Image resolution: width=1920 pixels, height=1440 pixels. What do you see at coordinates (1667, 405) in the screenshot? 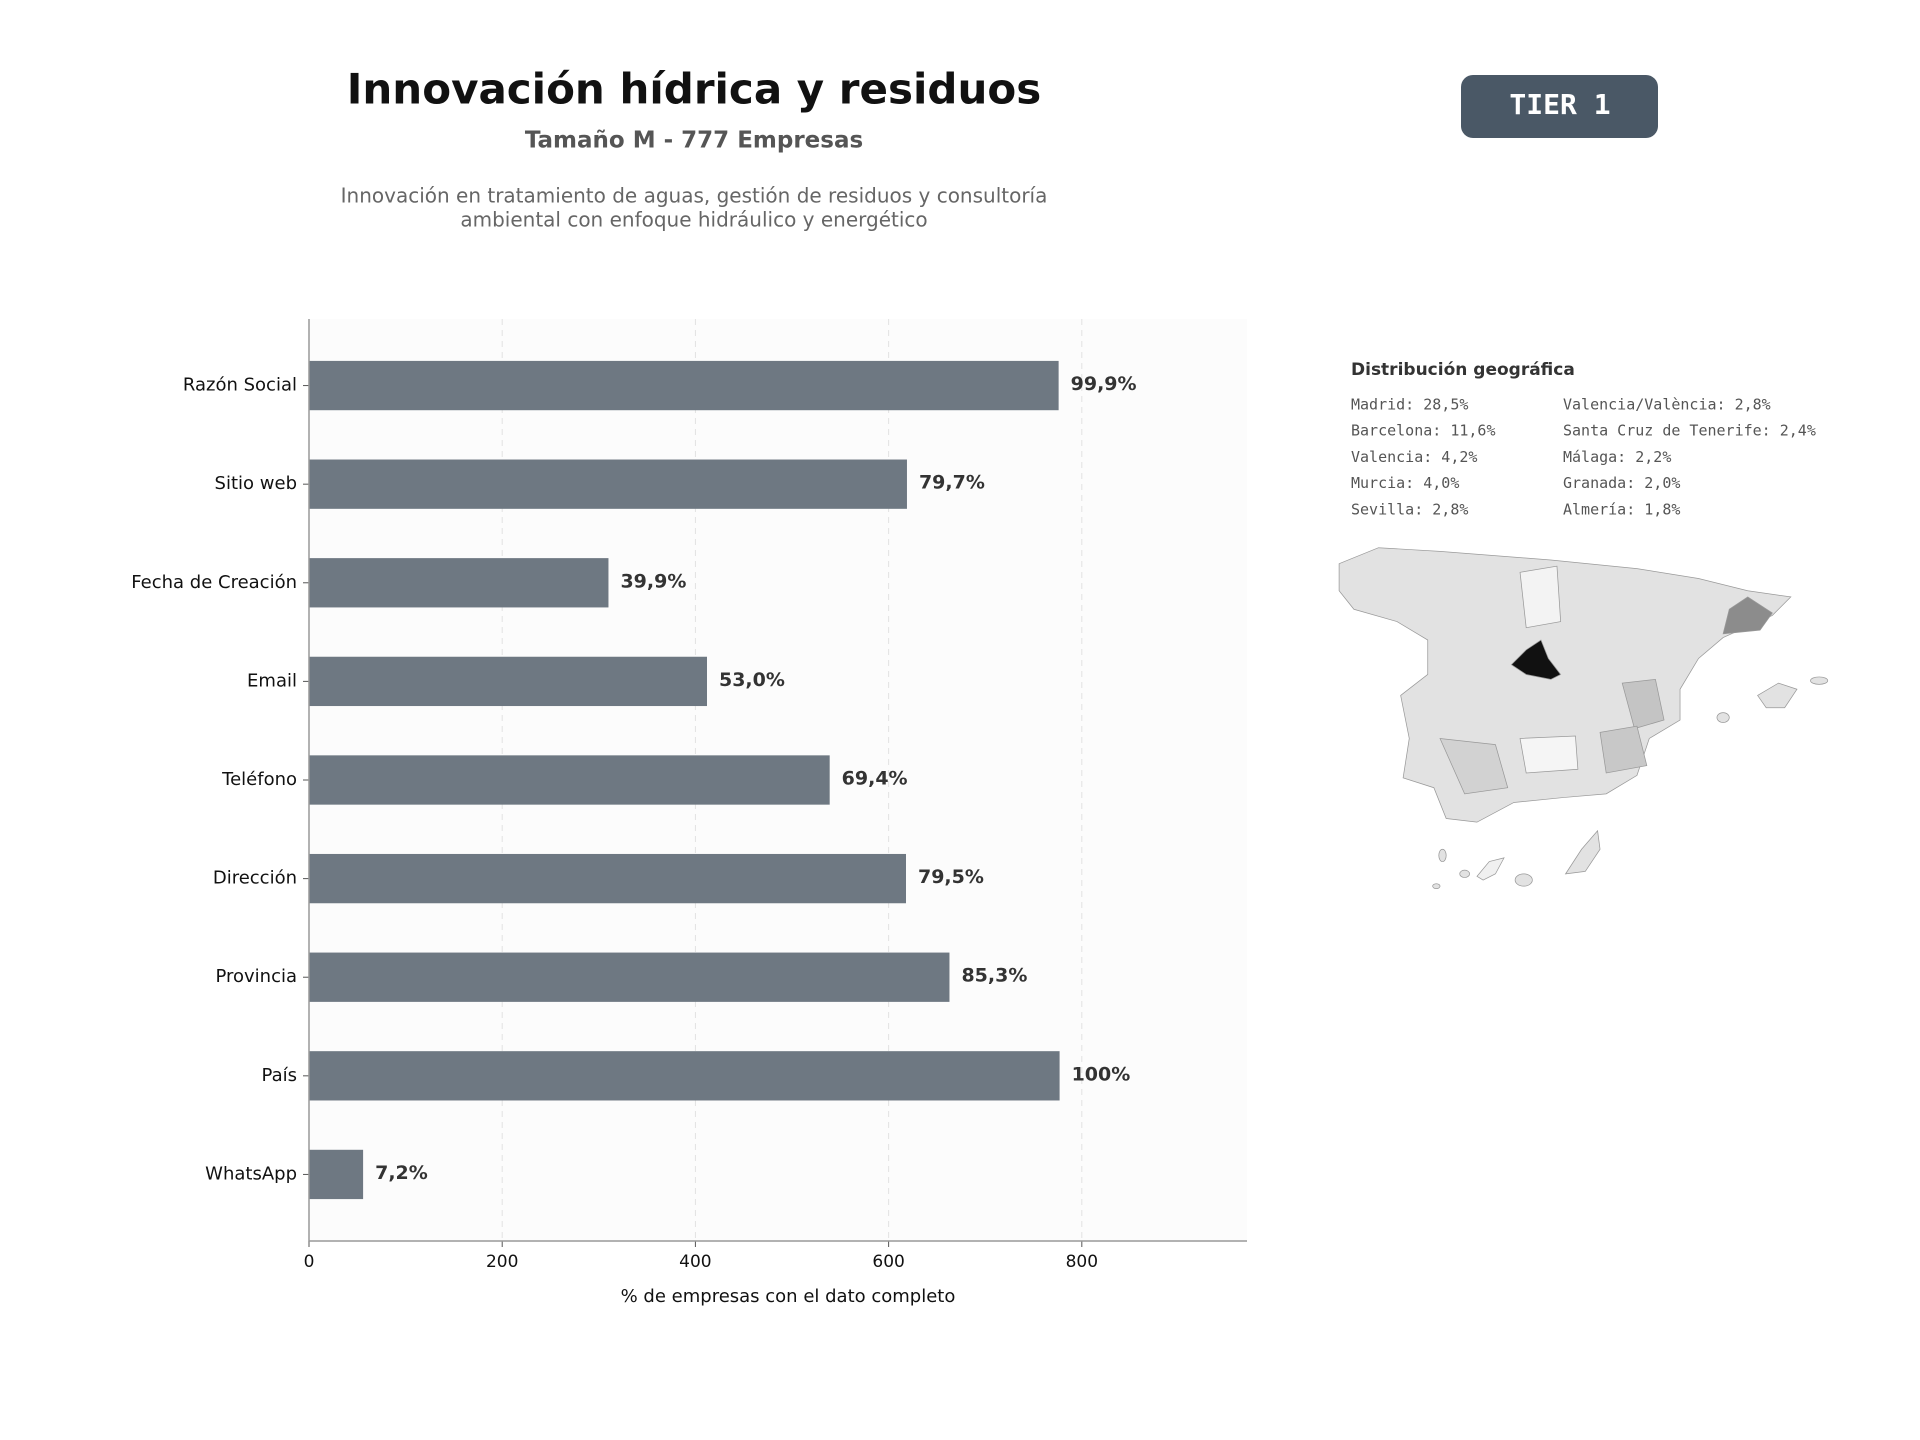
I see `geo-item: Valencia/València: 2,8%` at bounding box center [1667, 405].